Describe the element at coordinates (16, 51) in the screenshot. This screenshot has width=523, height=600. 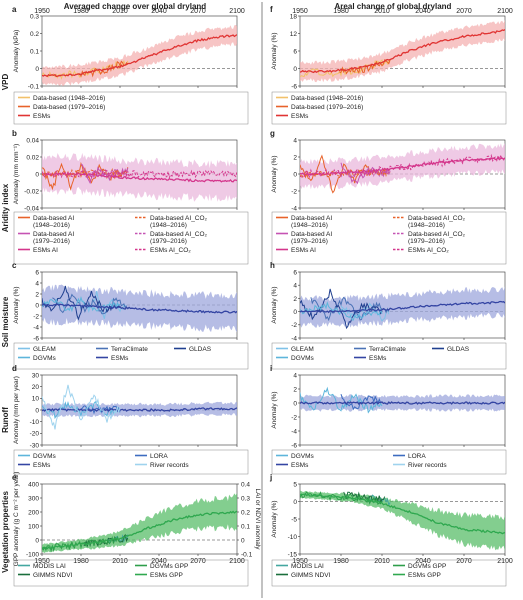
I see `y-axis-label: Anomaly (kPa)` at that location.